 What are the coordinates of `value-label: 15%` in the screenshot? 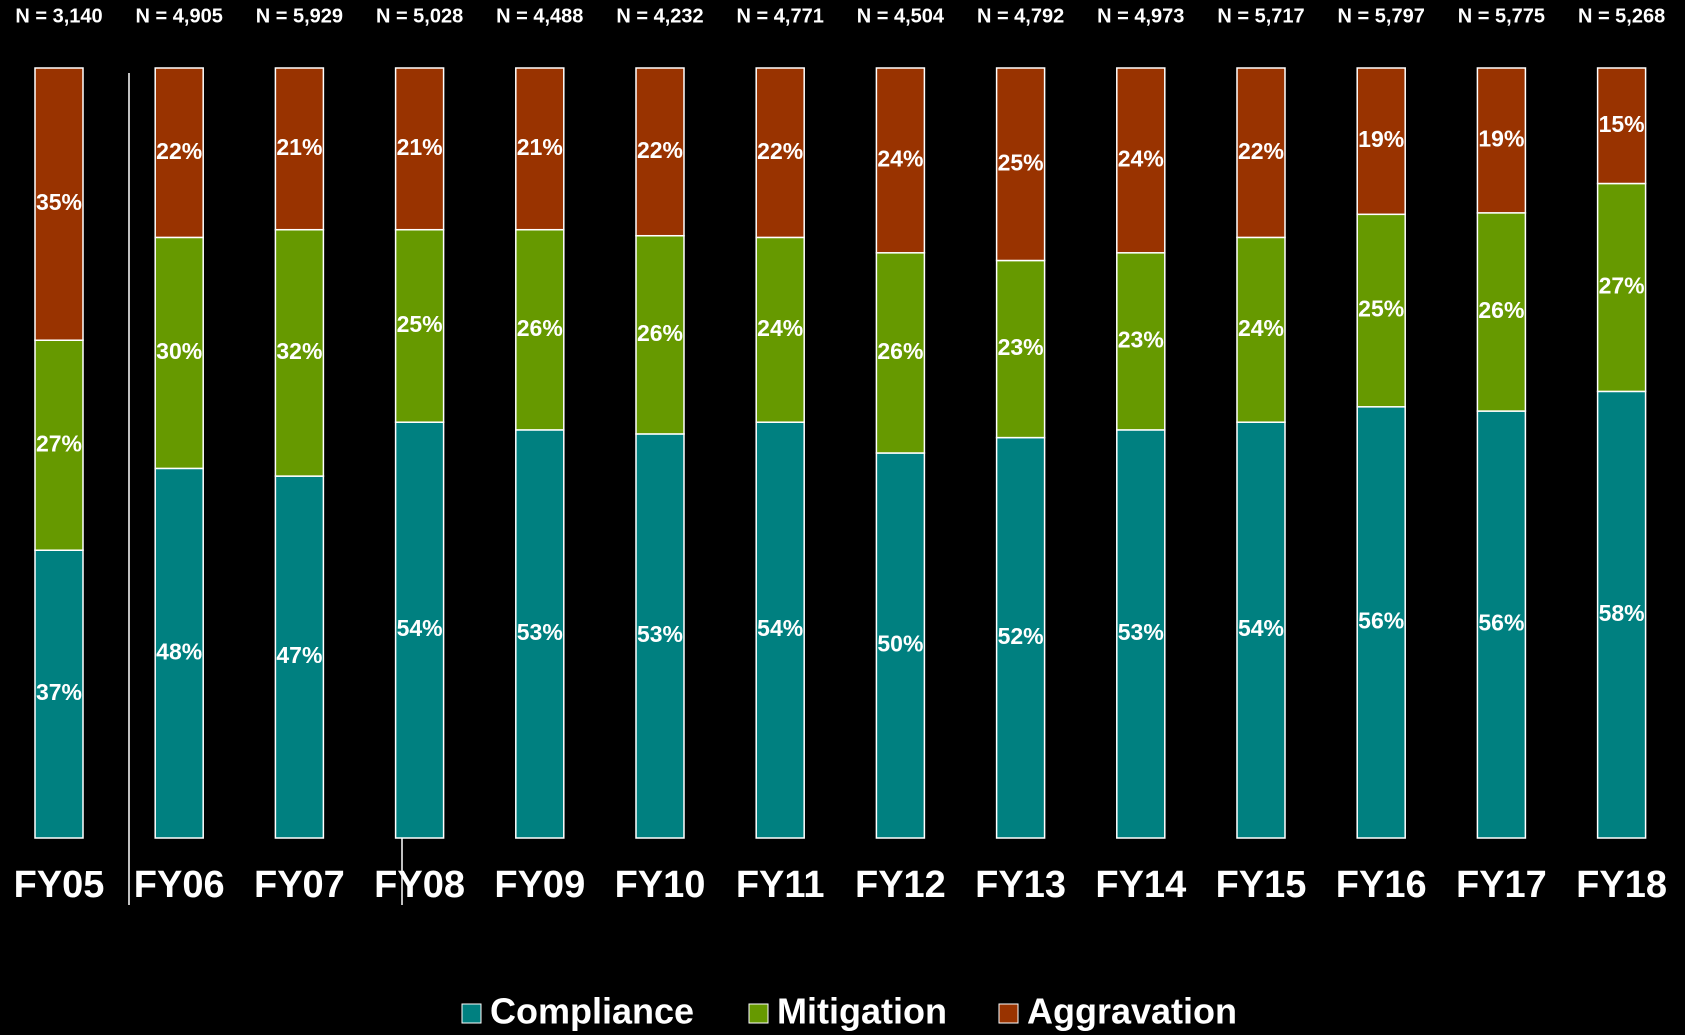 It's located at (1622, 124).